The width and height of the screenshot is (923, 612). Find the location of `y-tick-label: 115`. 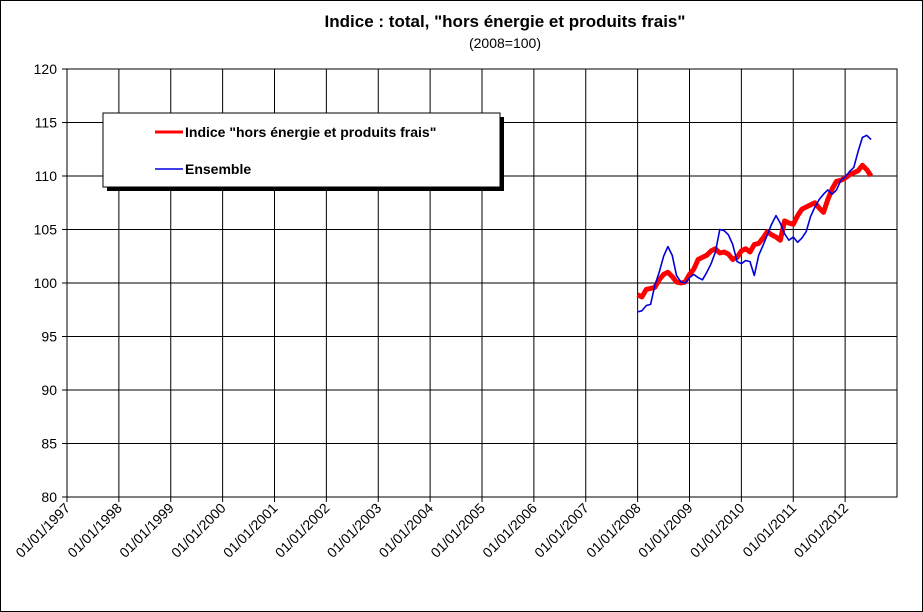

y-tick-label: 115 is located at coordinates (46, 123).